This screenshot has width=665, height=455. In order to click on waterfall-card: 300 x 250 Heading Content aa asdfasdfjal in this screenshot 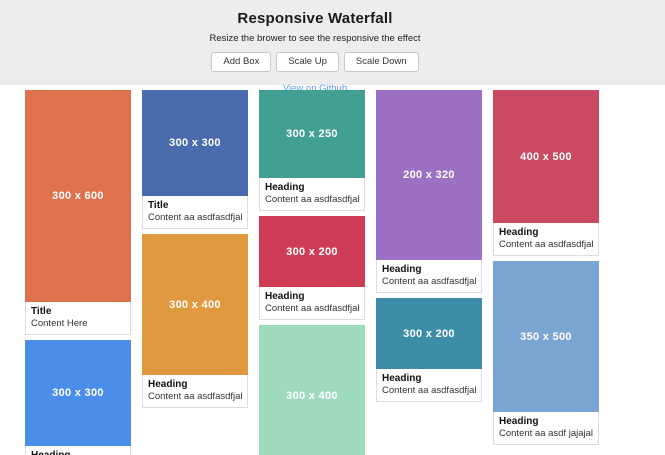, I will do `click(312, 150)`.